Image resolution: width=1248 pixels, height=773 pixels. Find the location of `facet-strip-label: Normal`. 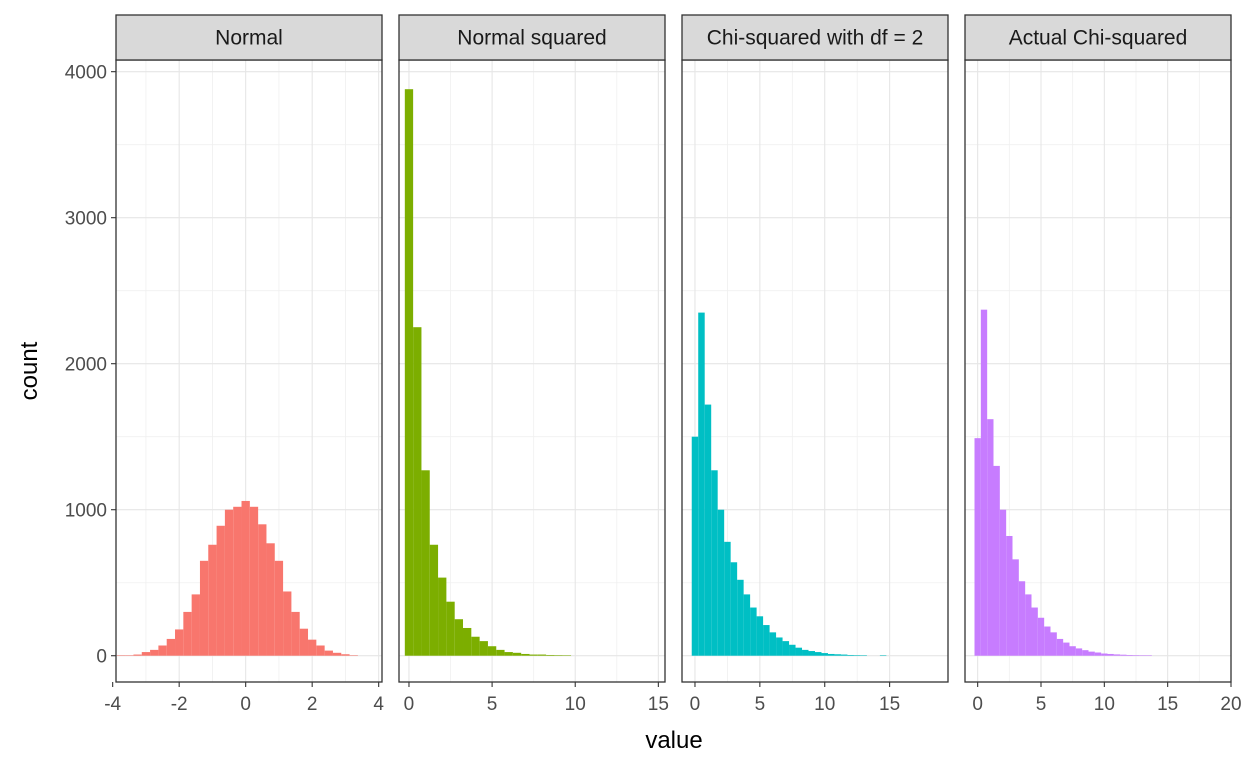

facet-strip-label: Normal is located at coordinates (249, 38).